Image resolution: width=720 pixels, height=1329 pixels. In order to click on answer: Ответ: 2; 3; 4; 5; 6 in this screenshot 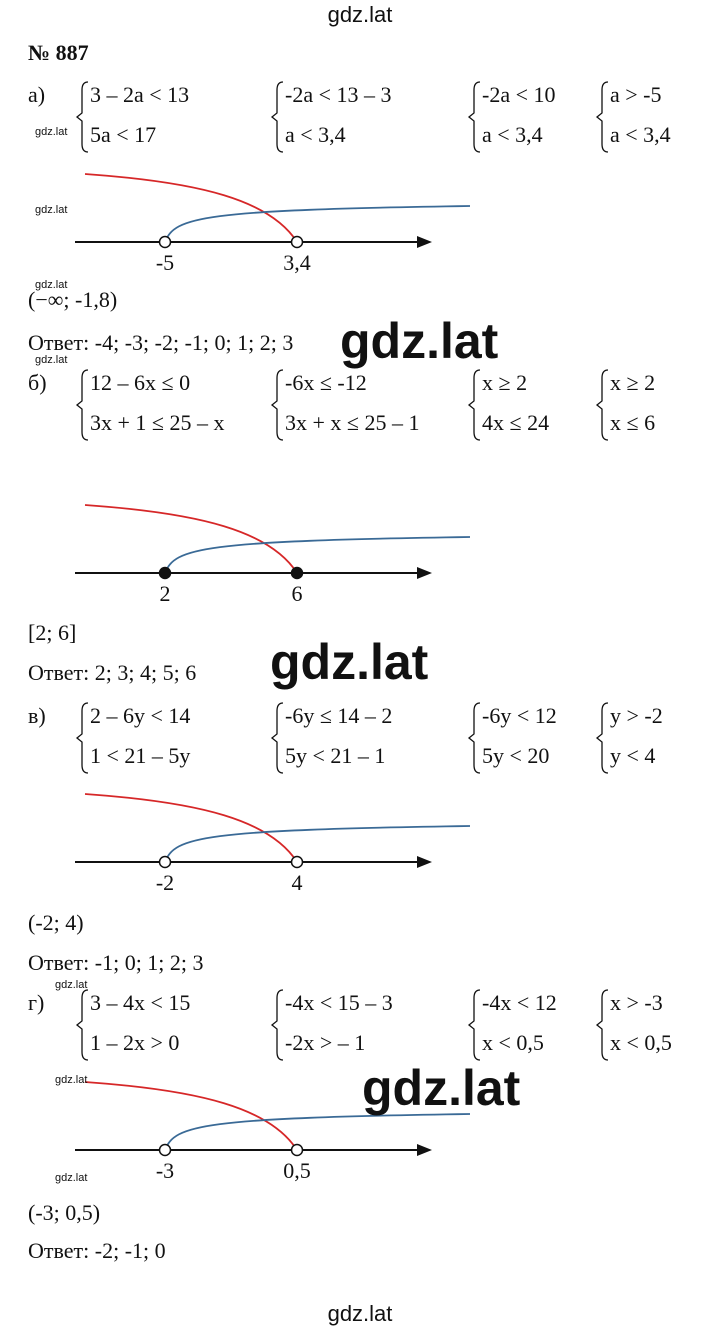, I will do `click(112, 672)`.